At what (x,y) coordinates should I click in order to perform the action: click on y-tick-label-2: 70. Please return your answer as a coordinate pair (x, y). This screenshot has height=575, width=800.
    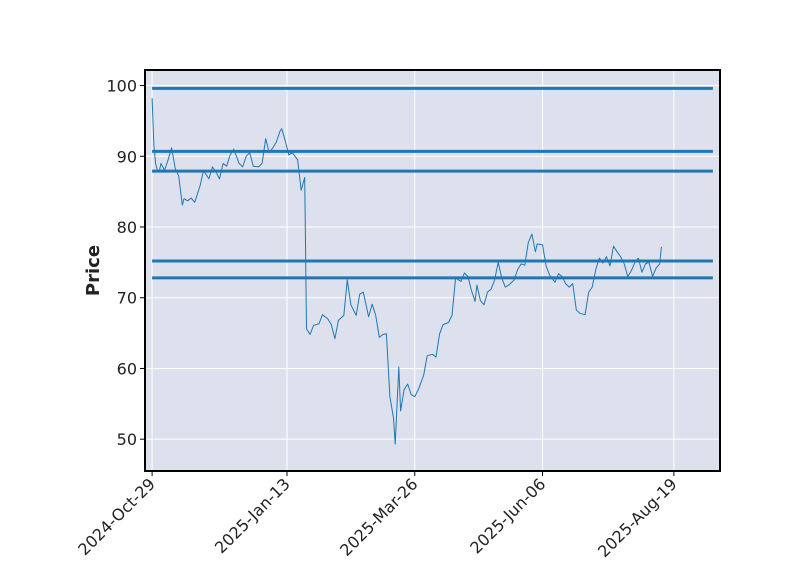
    Looking at the image, I should click on (127, 298).